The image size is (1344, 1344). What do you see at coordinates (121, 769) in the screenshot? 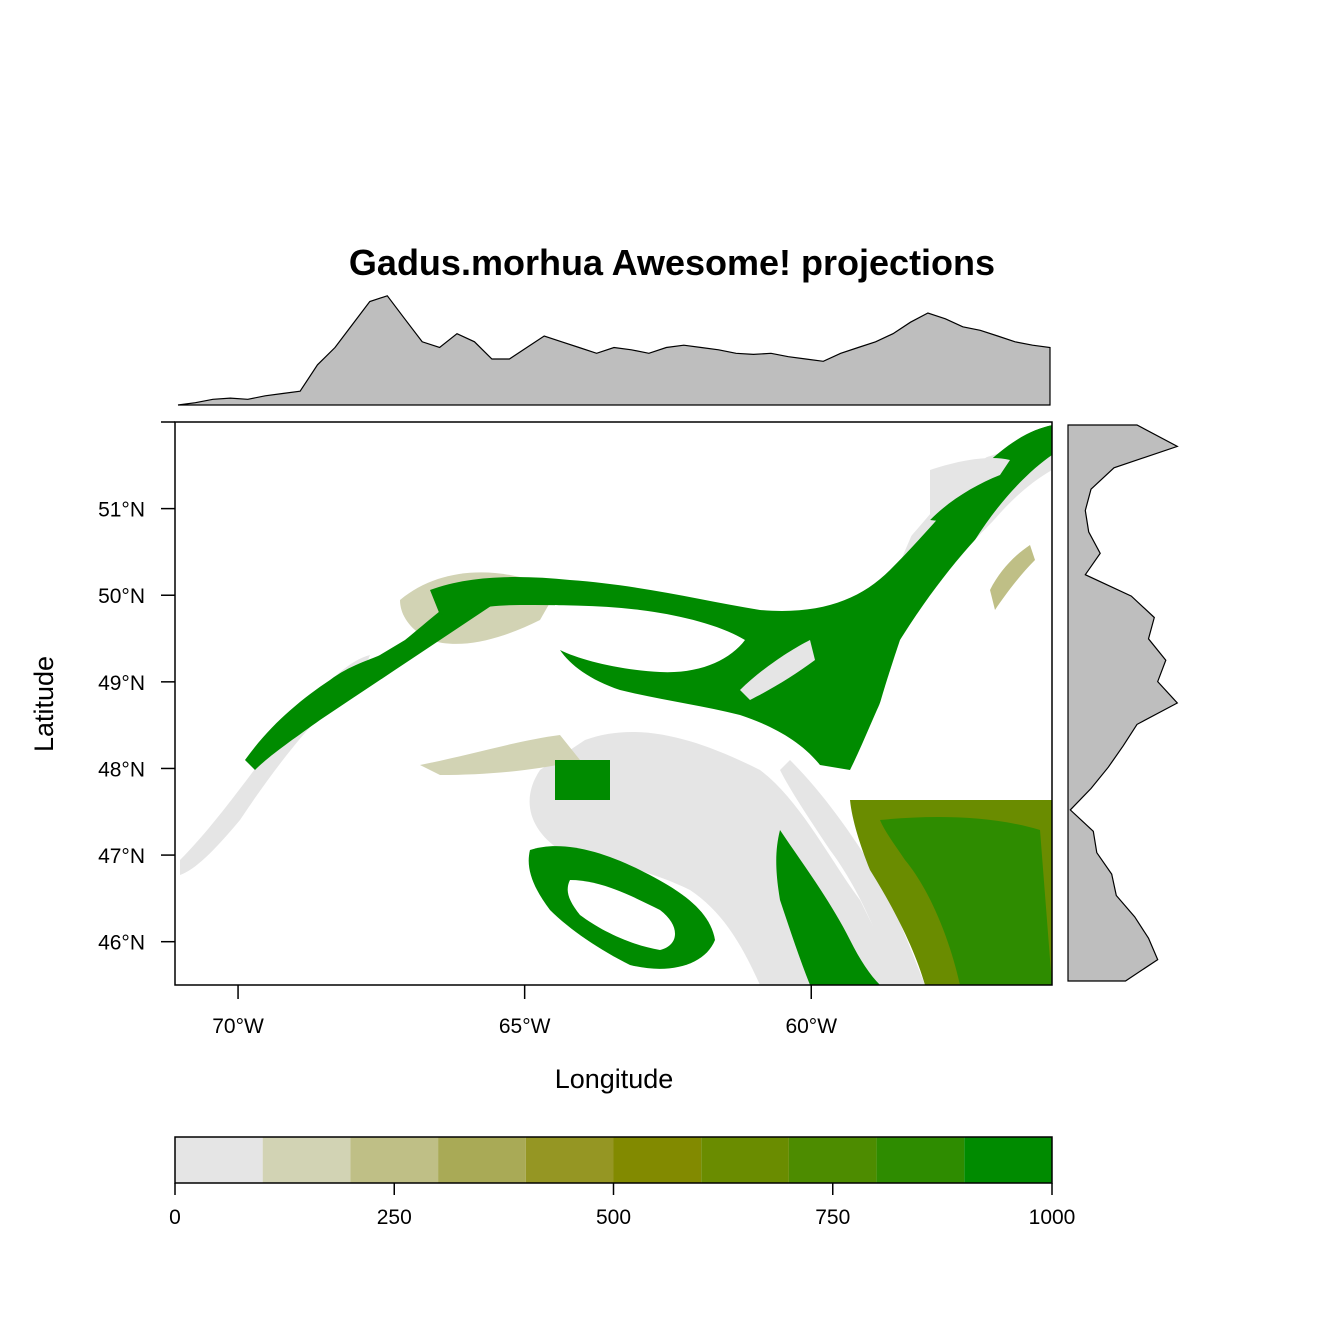
I see `y-tick-label: 48°N` at bounding box center [121, 769].